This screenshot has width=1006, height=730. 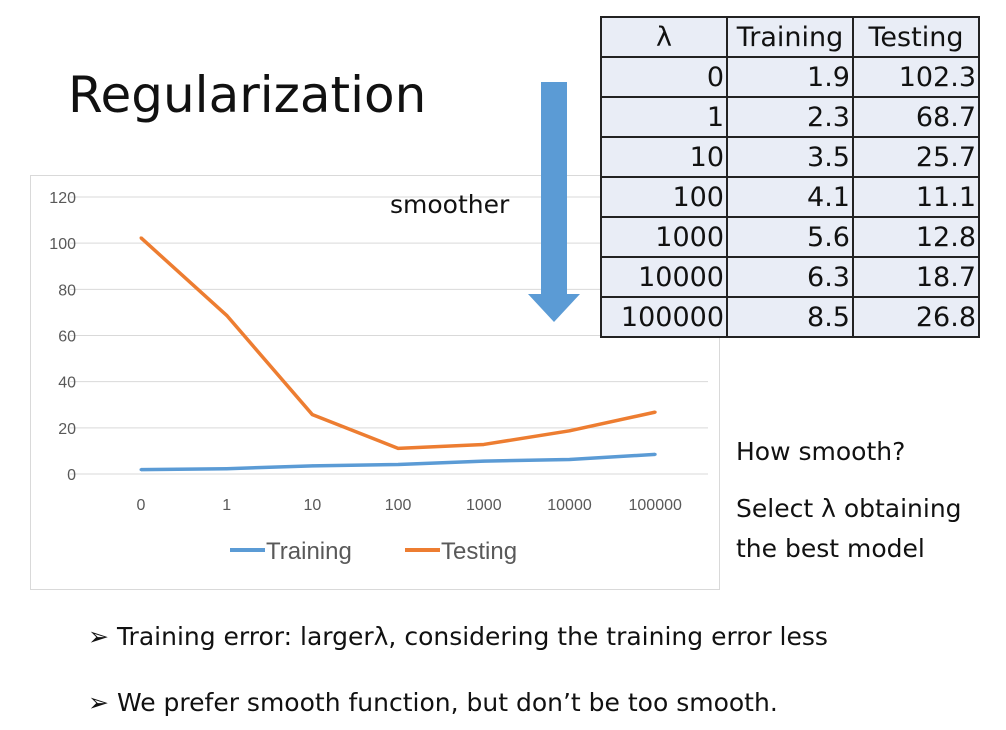 I want to click on table-row: 10000 6.3 18.7, so click(x=790, y=277).